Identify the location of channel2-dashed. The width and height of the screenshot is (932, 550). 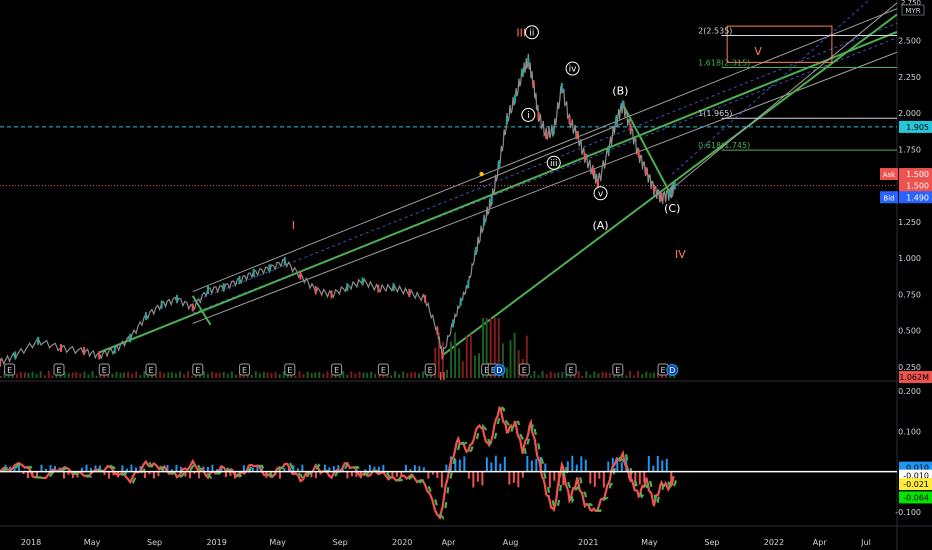
(770, 87).